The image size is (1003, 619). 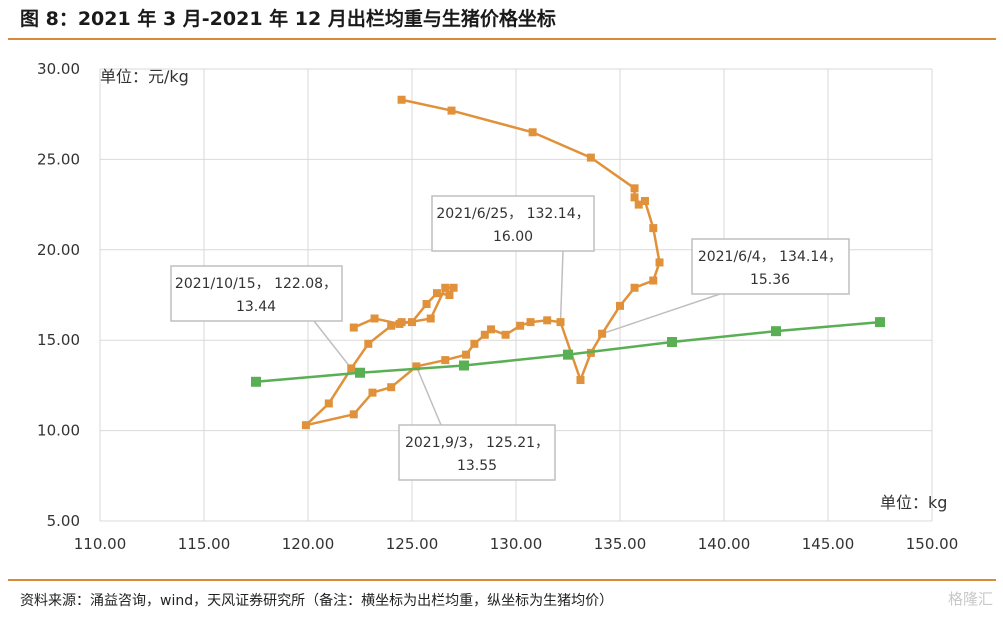 What do you see at coordinates (256, 307) in the screenshot?
I see `callout-value: 13.44` at bounding box center [256, 307].